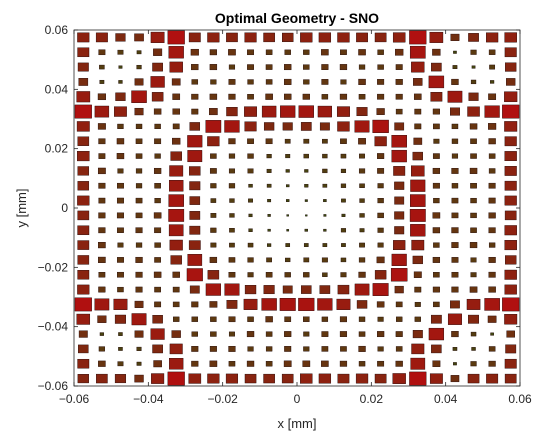 This screenshot has width=550, height=438. Describe the element at coordinates (297, 399) in the screenshot. I see `x-tick-label: 0` at that location.